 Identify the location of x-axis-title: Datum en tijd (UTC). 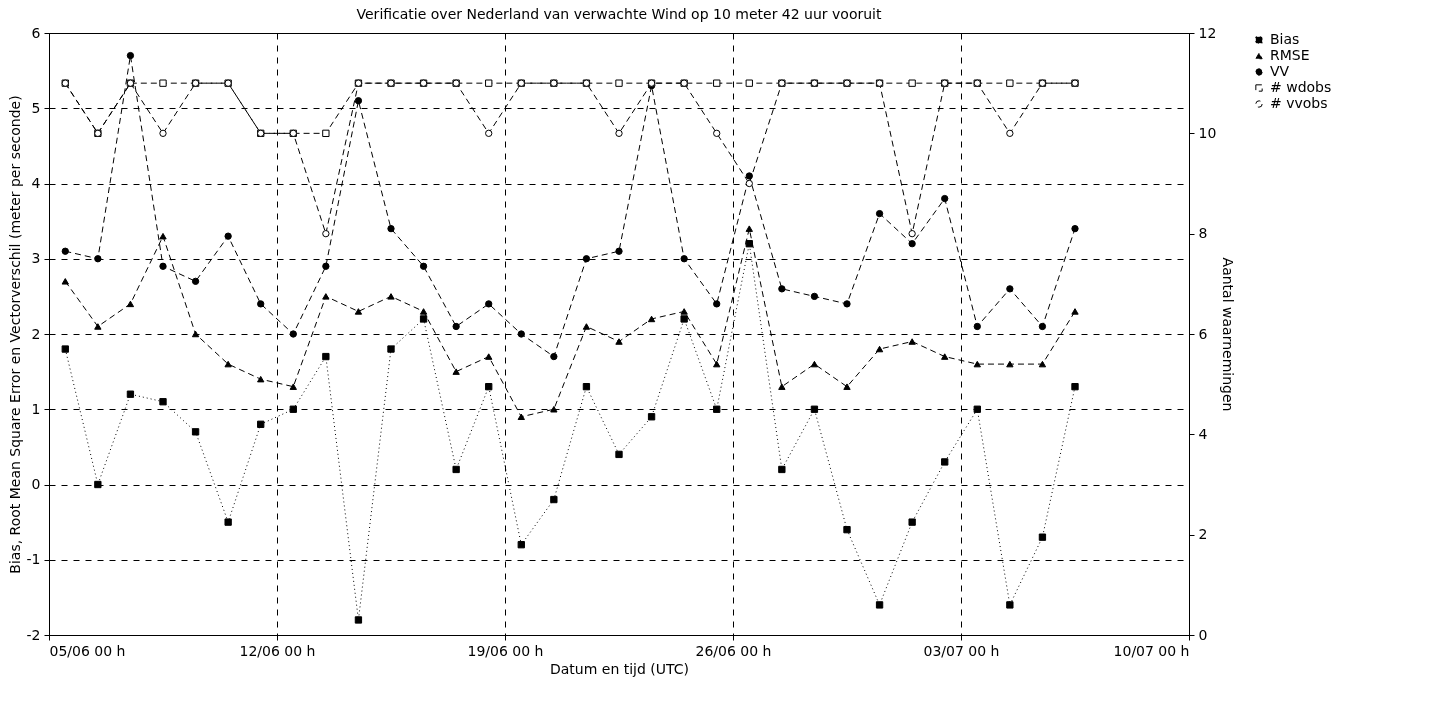
(619, 668).